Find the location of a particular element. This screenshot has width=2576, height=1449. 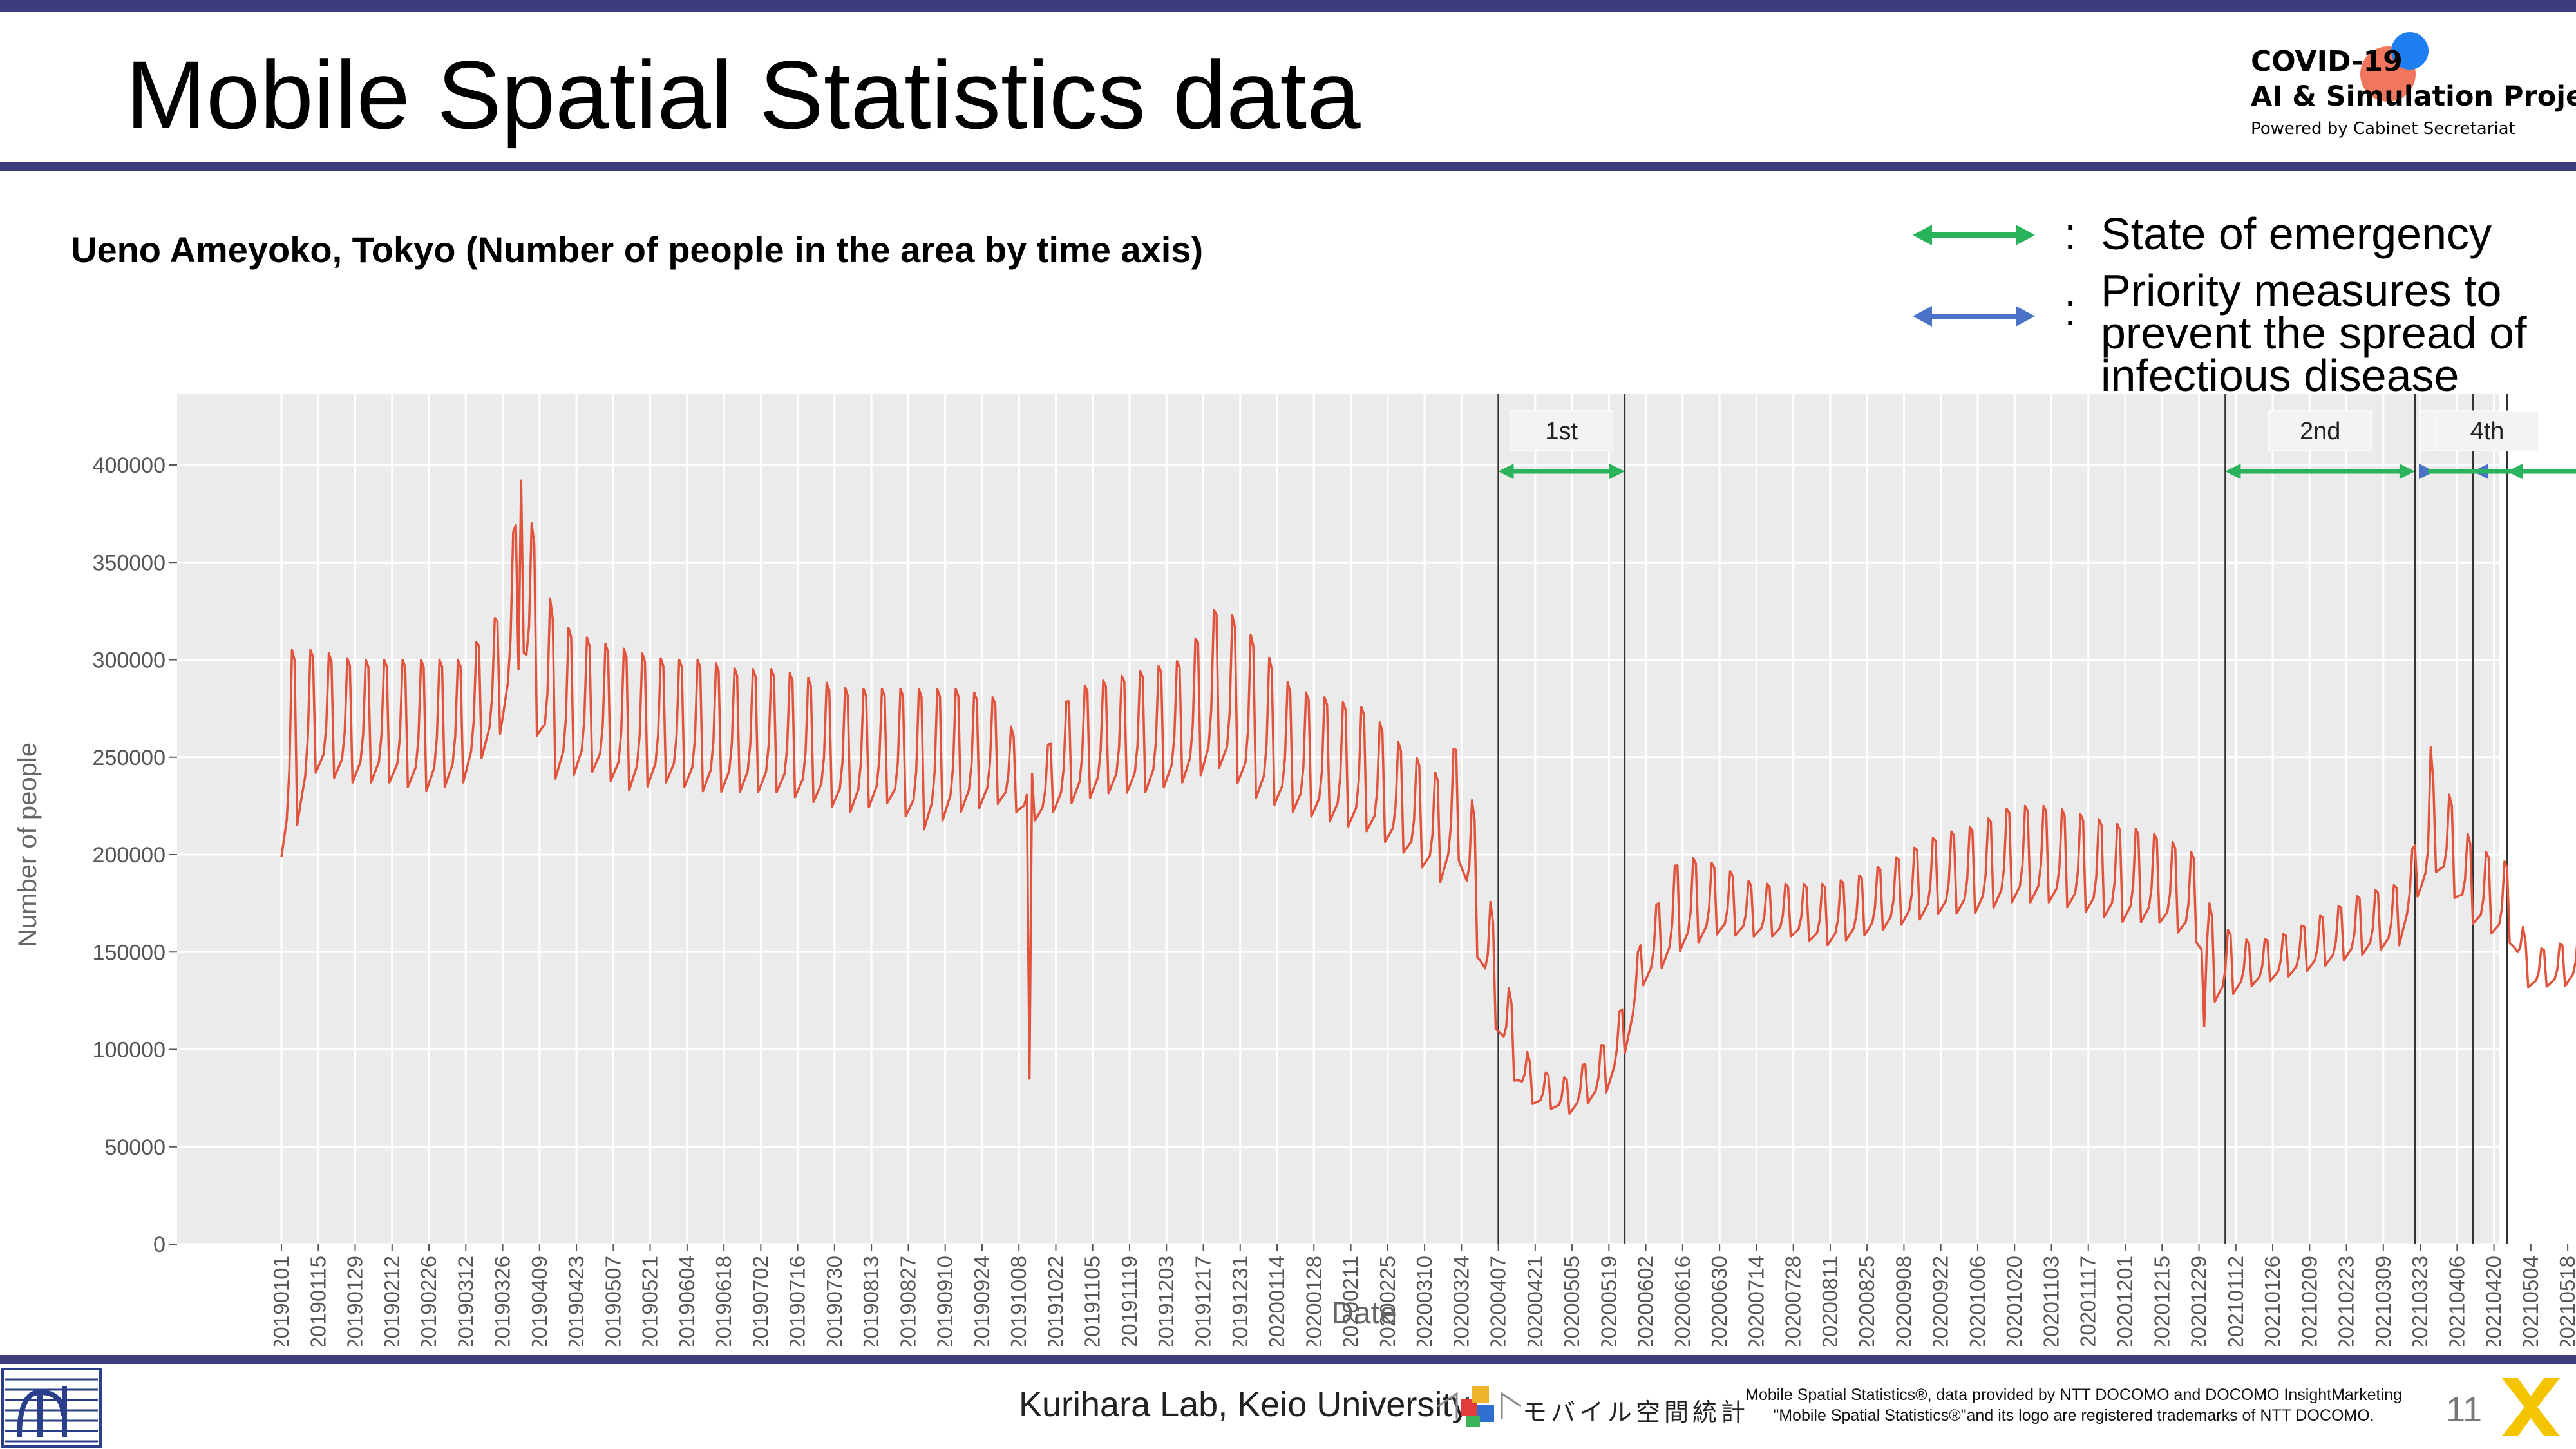

logo-blue-dot-icon is located at coordinates (2410, 51).